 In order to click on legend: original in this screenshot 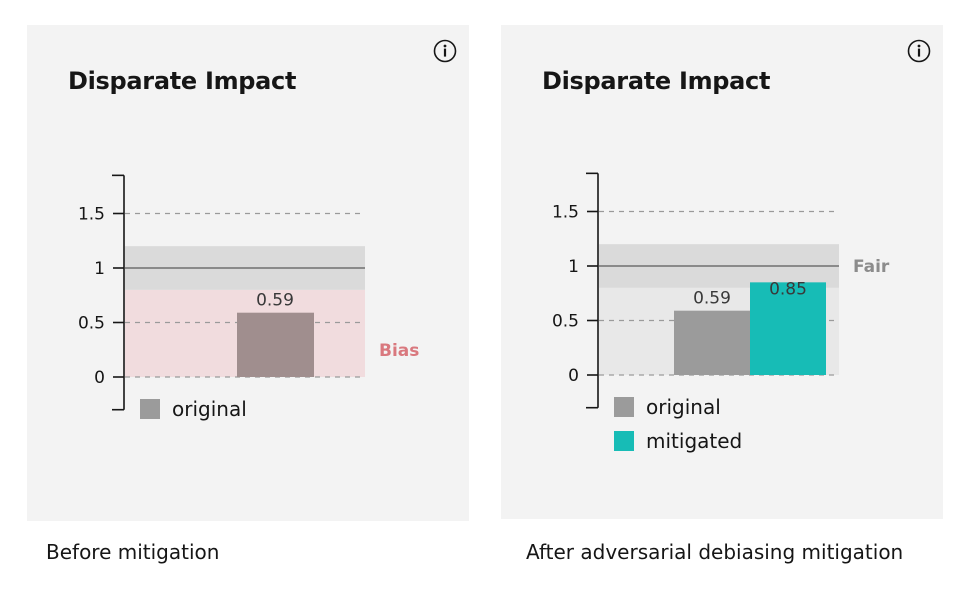, I will do `click(193, 409)`.